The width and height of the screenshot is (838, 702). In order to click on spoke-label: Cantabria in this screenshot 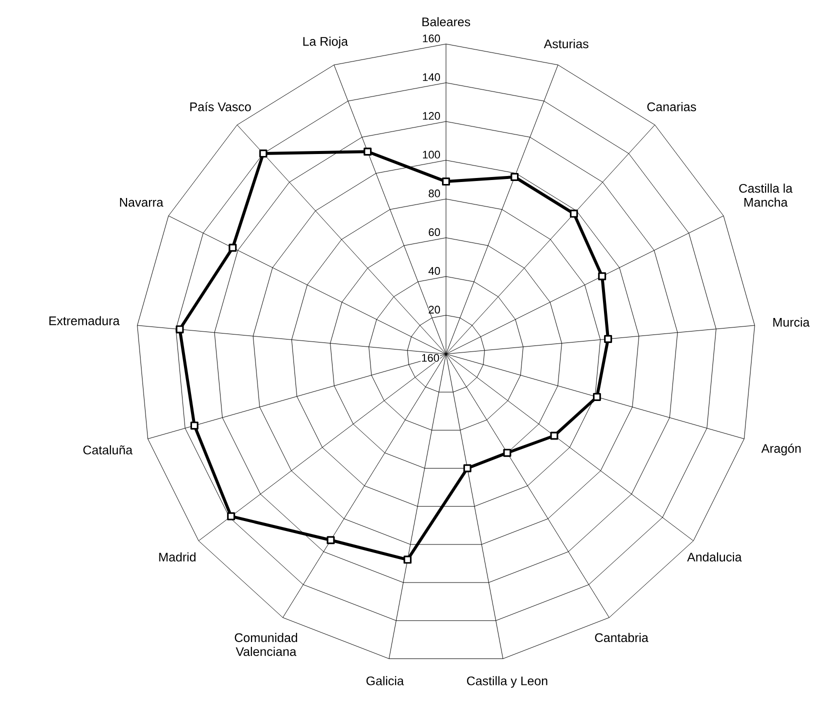, I will do `click(621, 637)`.